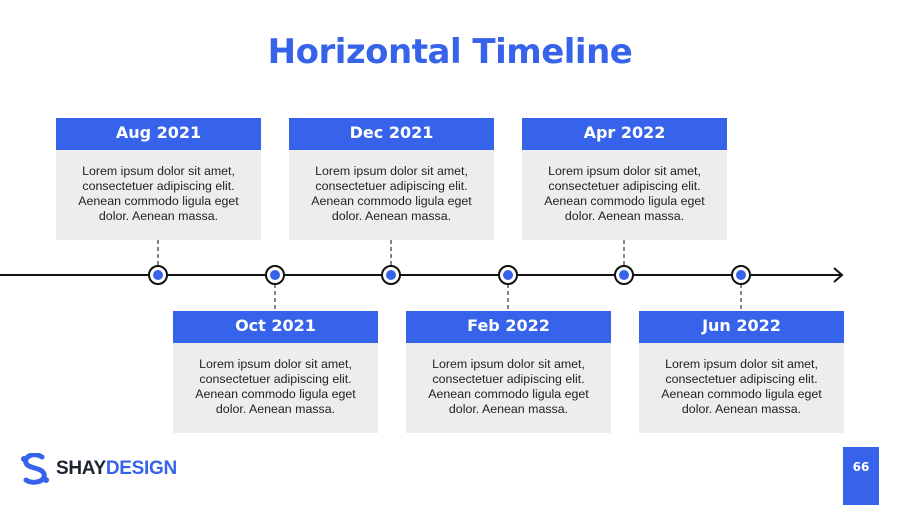 Image resolution: width=900 pixels, height=506 pixels. Describe the element at coordinates (35, 469) in the screenshot. I see `s-logo-icon` at that location.